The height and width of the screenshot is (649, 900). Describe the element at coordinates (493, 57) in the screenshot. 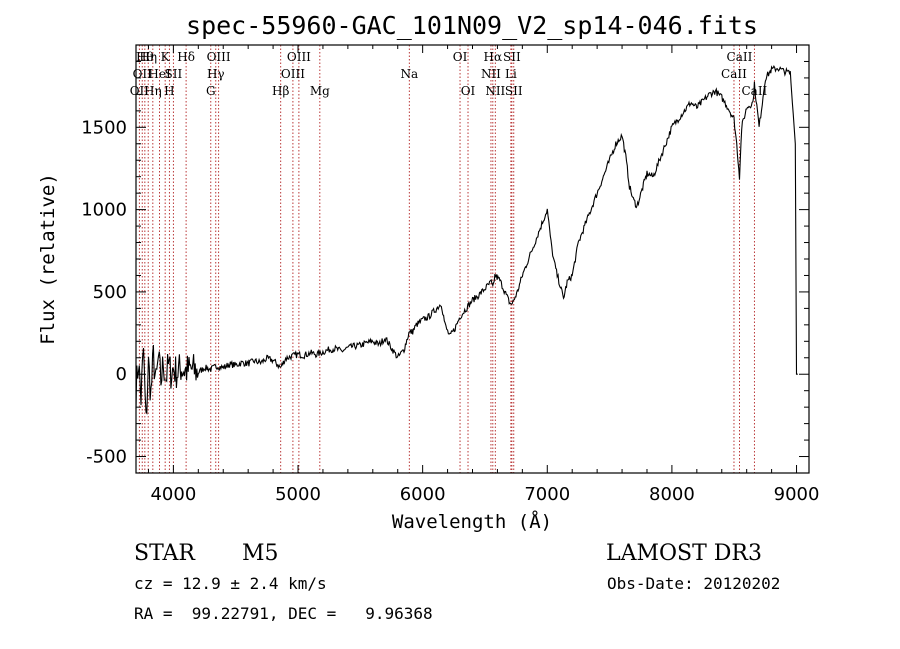

I see `line-label: Hα` at that location.